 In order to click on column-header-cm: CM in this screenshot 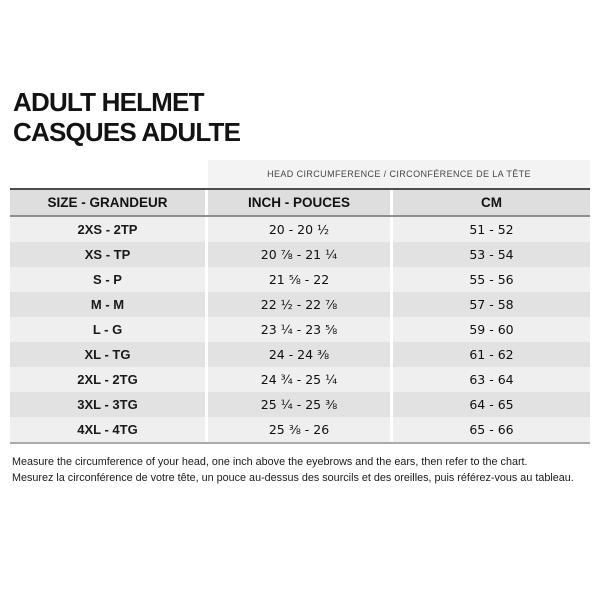, I will do `click(491, 202)`.